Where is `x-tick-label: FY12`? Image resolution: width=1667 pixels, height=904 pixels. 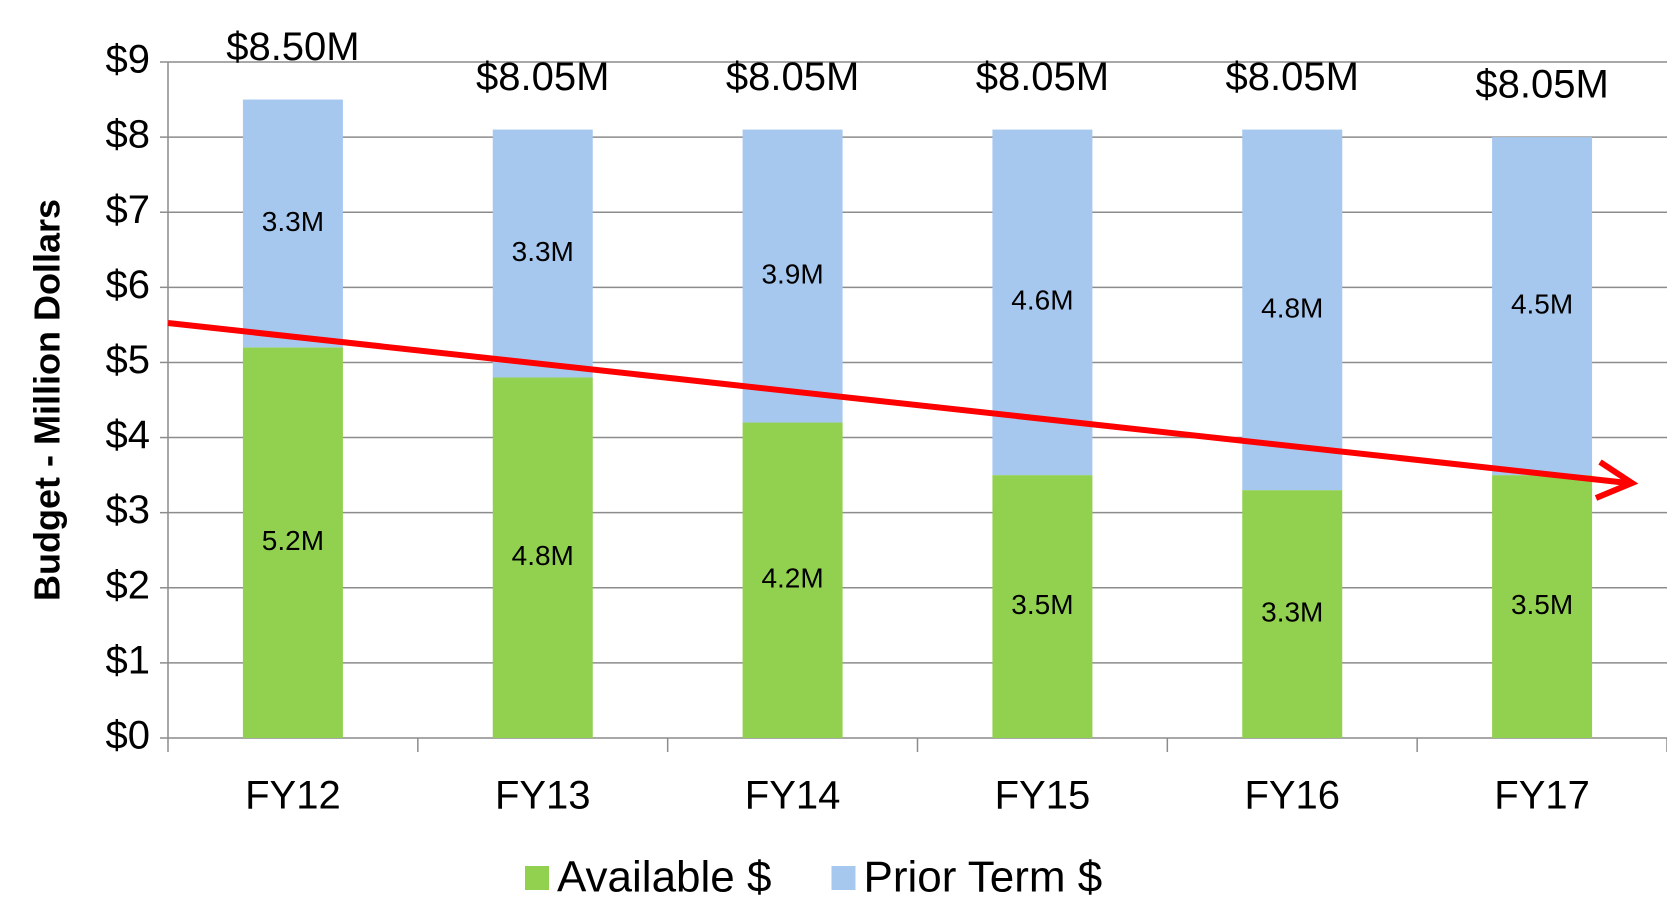
x-tick-label: FY12 is located at coordinates (293, 796).